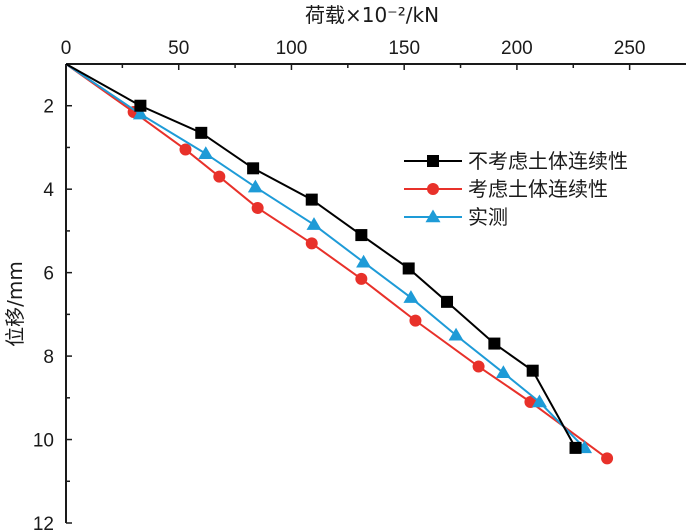 This screenshot has width=700, height=531. What do you see at coordinates (48, 107) in the screenshot?
I see `y-tick-label: 2` at bounding box center [48, 107].